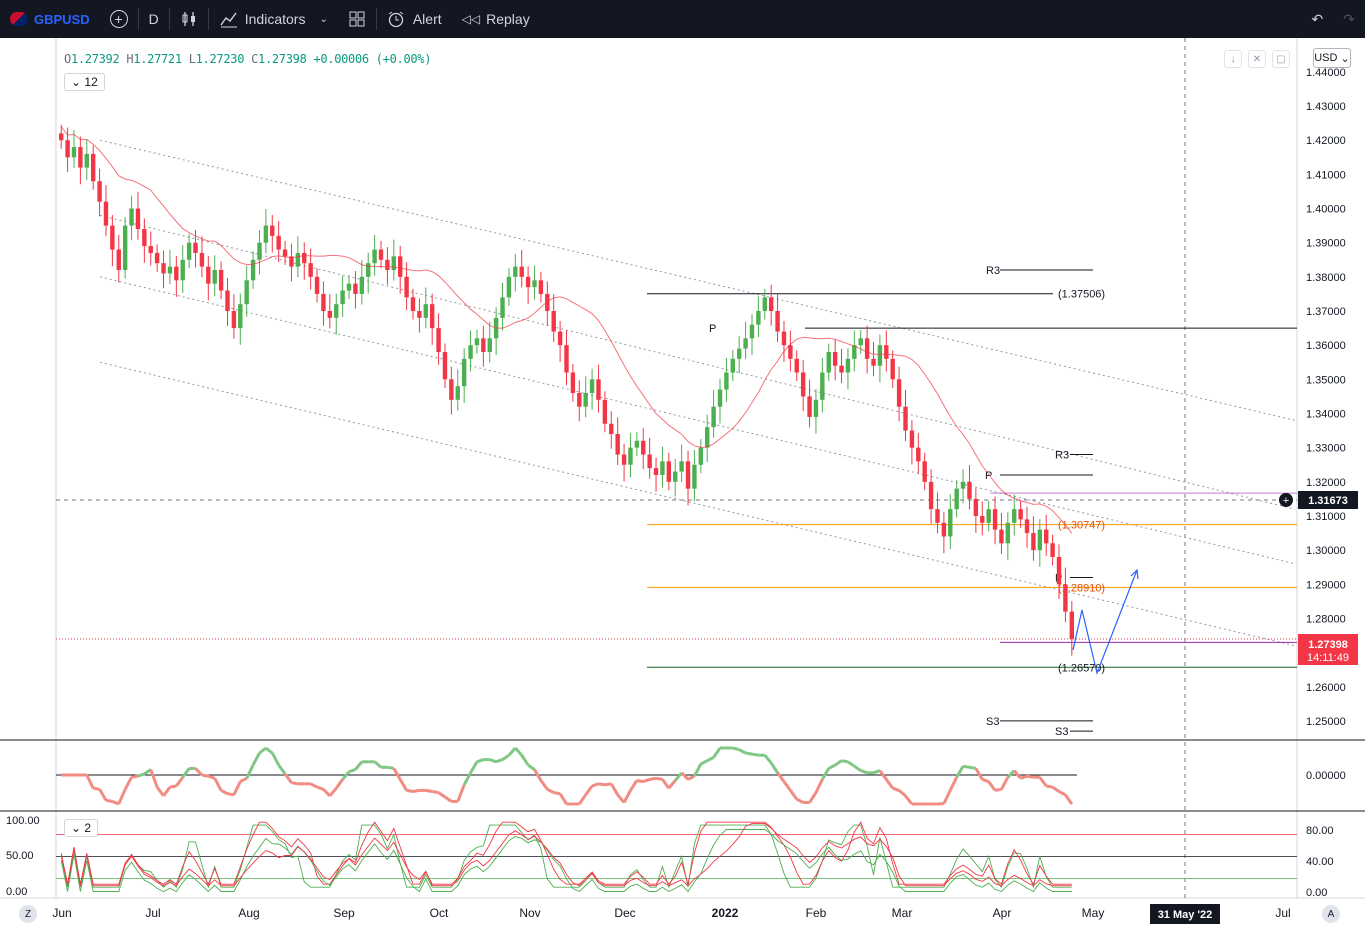 The width and height of the screenshot is (1365, 929). What do you see at coordinates (1281, 59) in the screenshot?
I see `maximize-pane-button: ▢` at bounding box center [1281, 59].